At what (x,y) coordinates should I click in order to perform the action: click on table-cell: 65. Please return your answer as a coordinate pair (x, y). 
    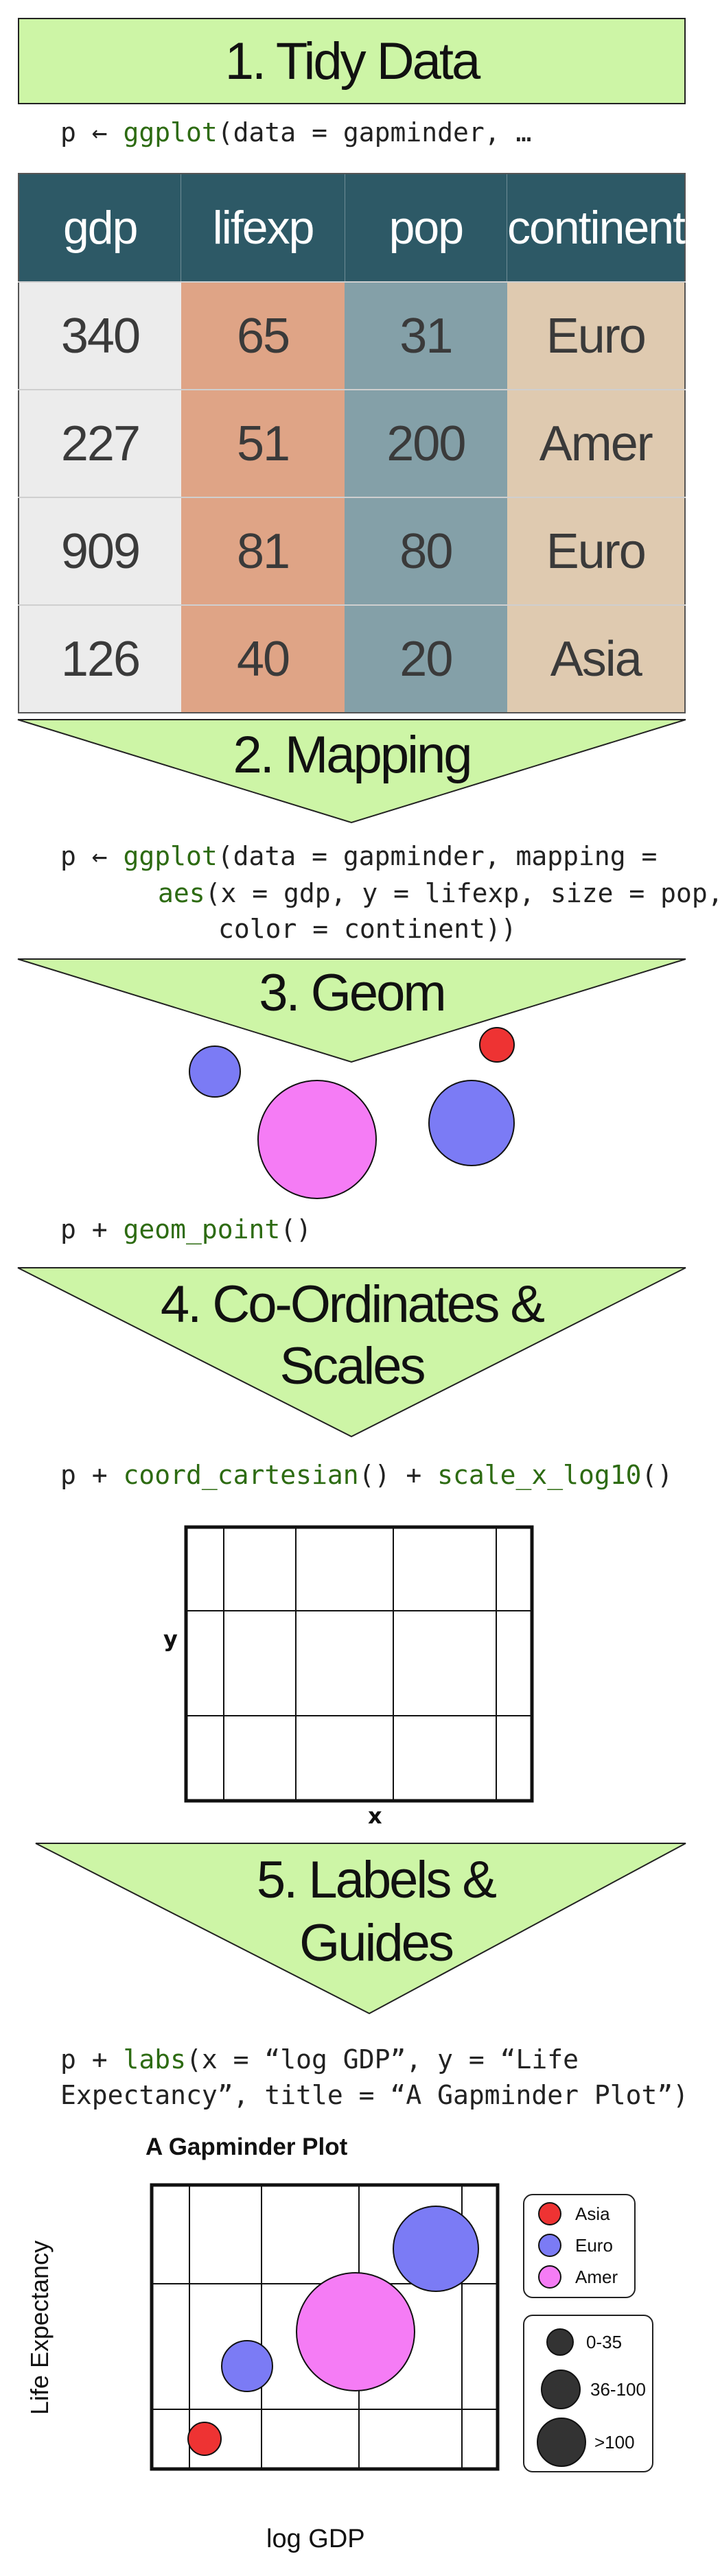
    Looking at the image, I should click on (263, 335).